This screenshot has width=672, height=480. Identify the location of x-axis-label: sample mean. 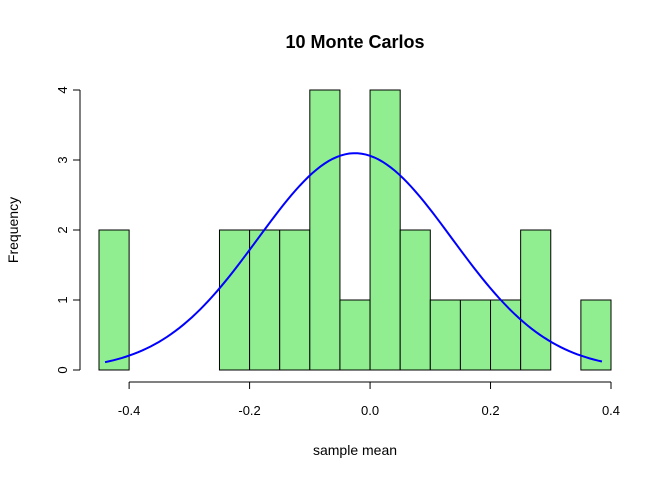
(355, 450).